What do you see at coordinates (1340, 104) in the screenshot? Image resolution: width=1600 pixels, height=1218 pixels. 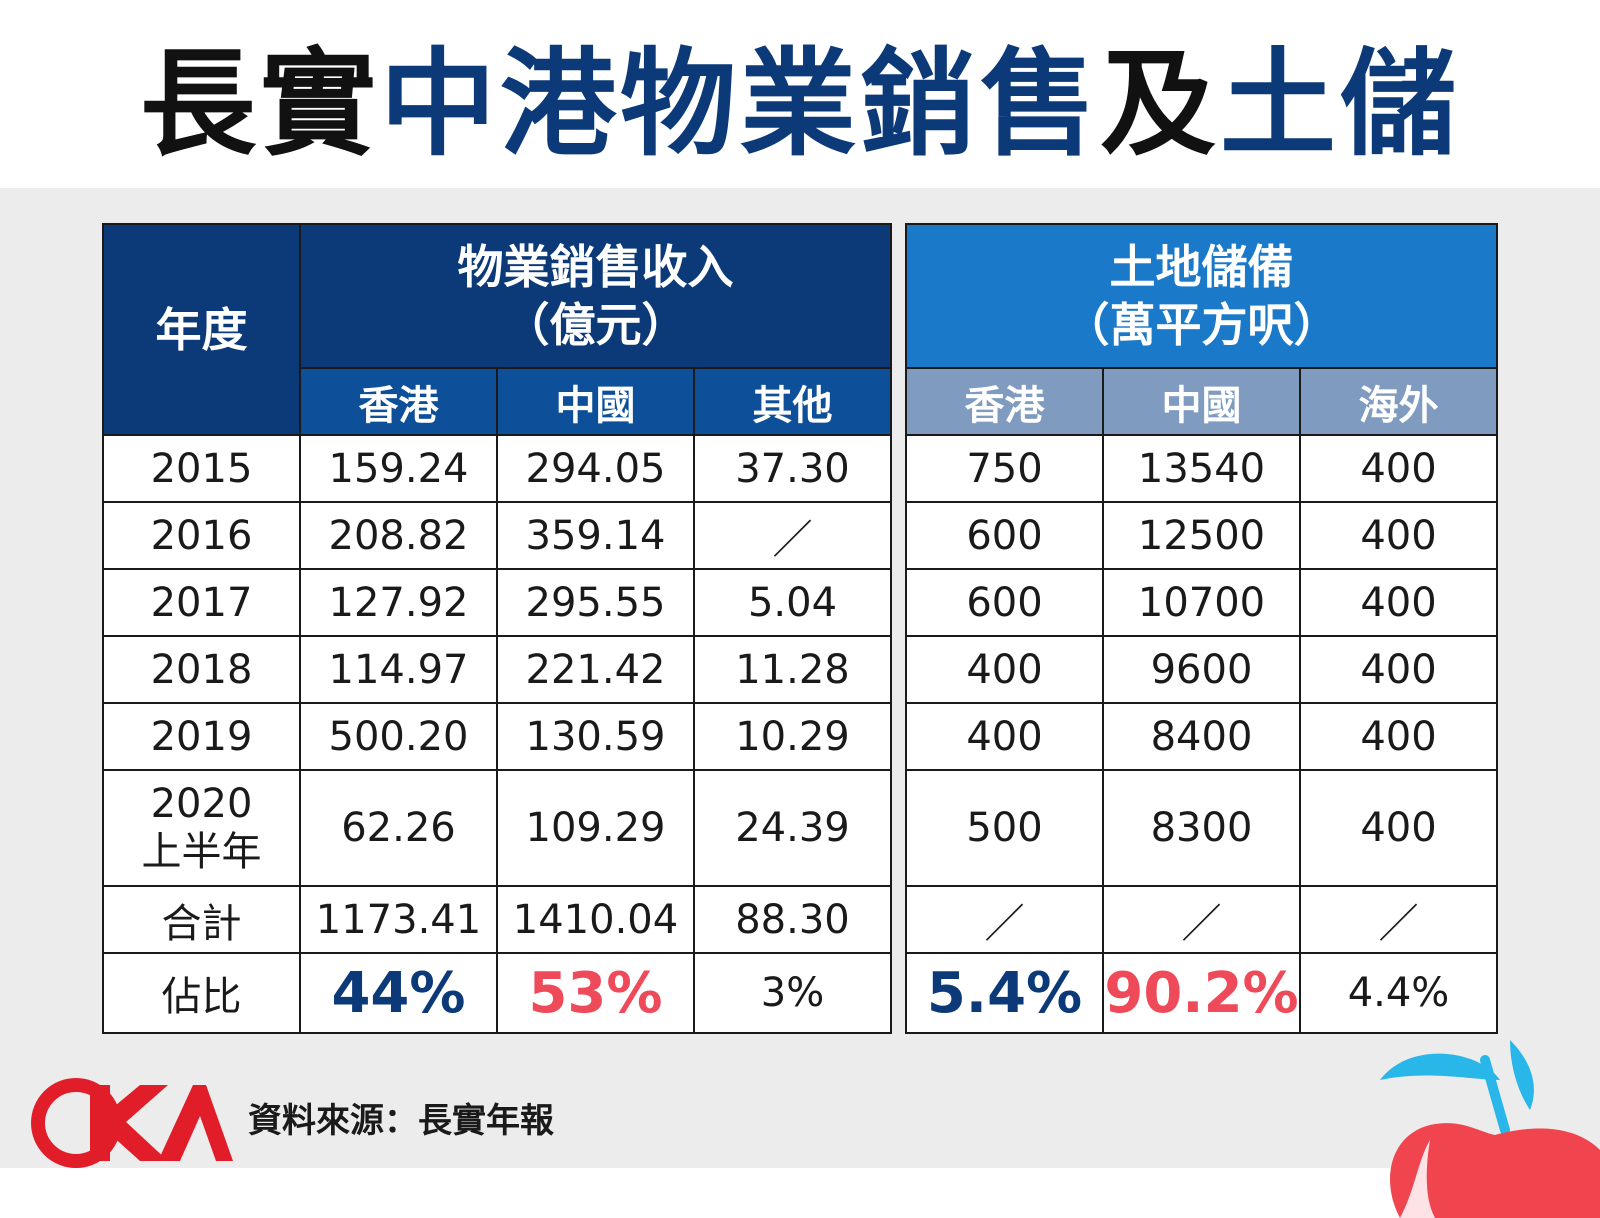 I see `title-part-land: 土儲` at bounding box center [1340, 104].